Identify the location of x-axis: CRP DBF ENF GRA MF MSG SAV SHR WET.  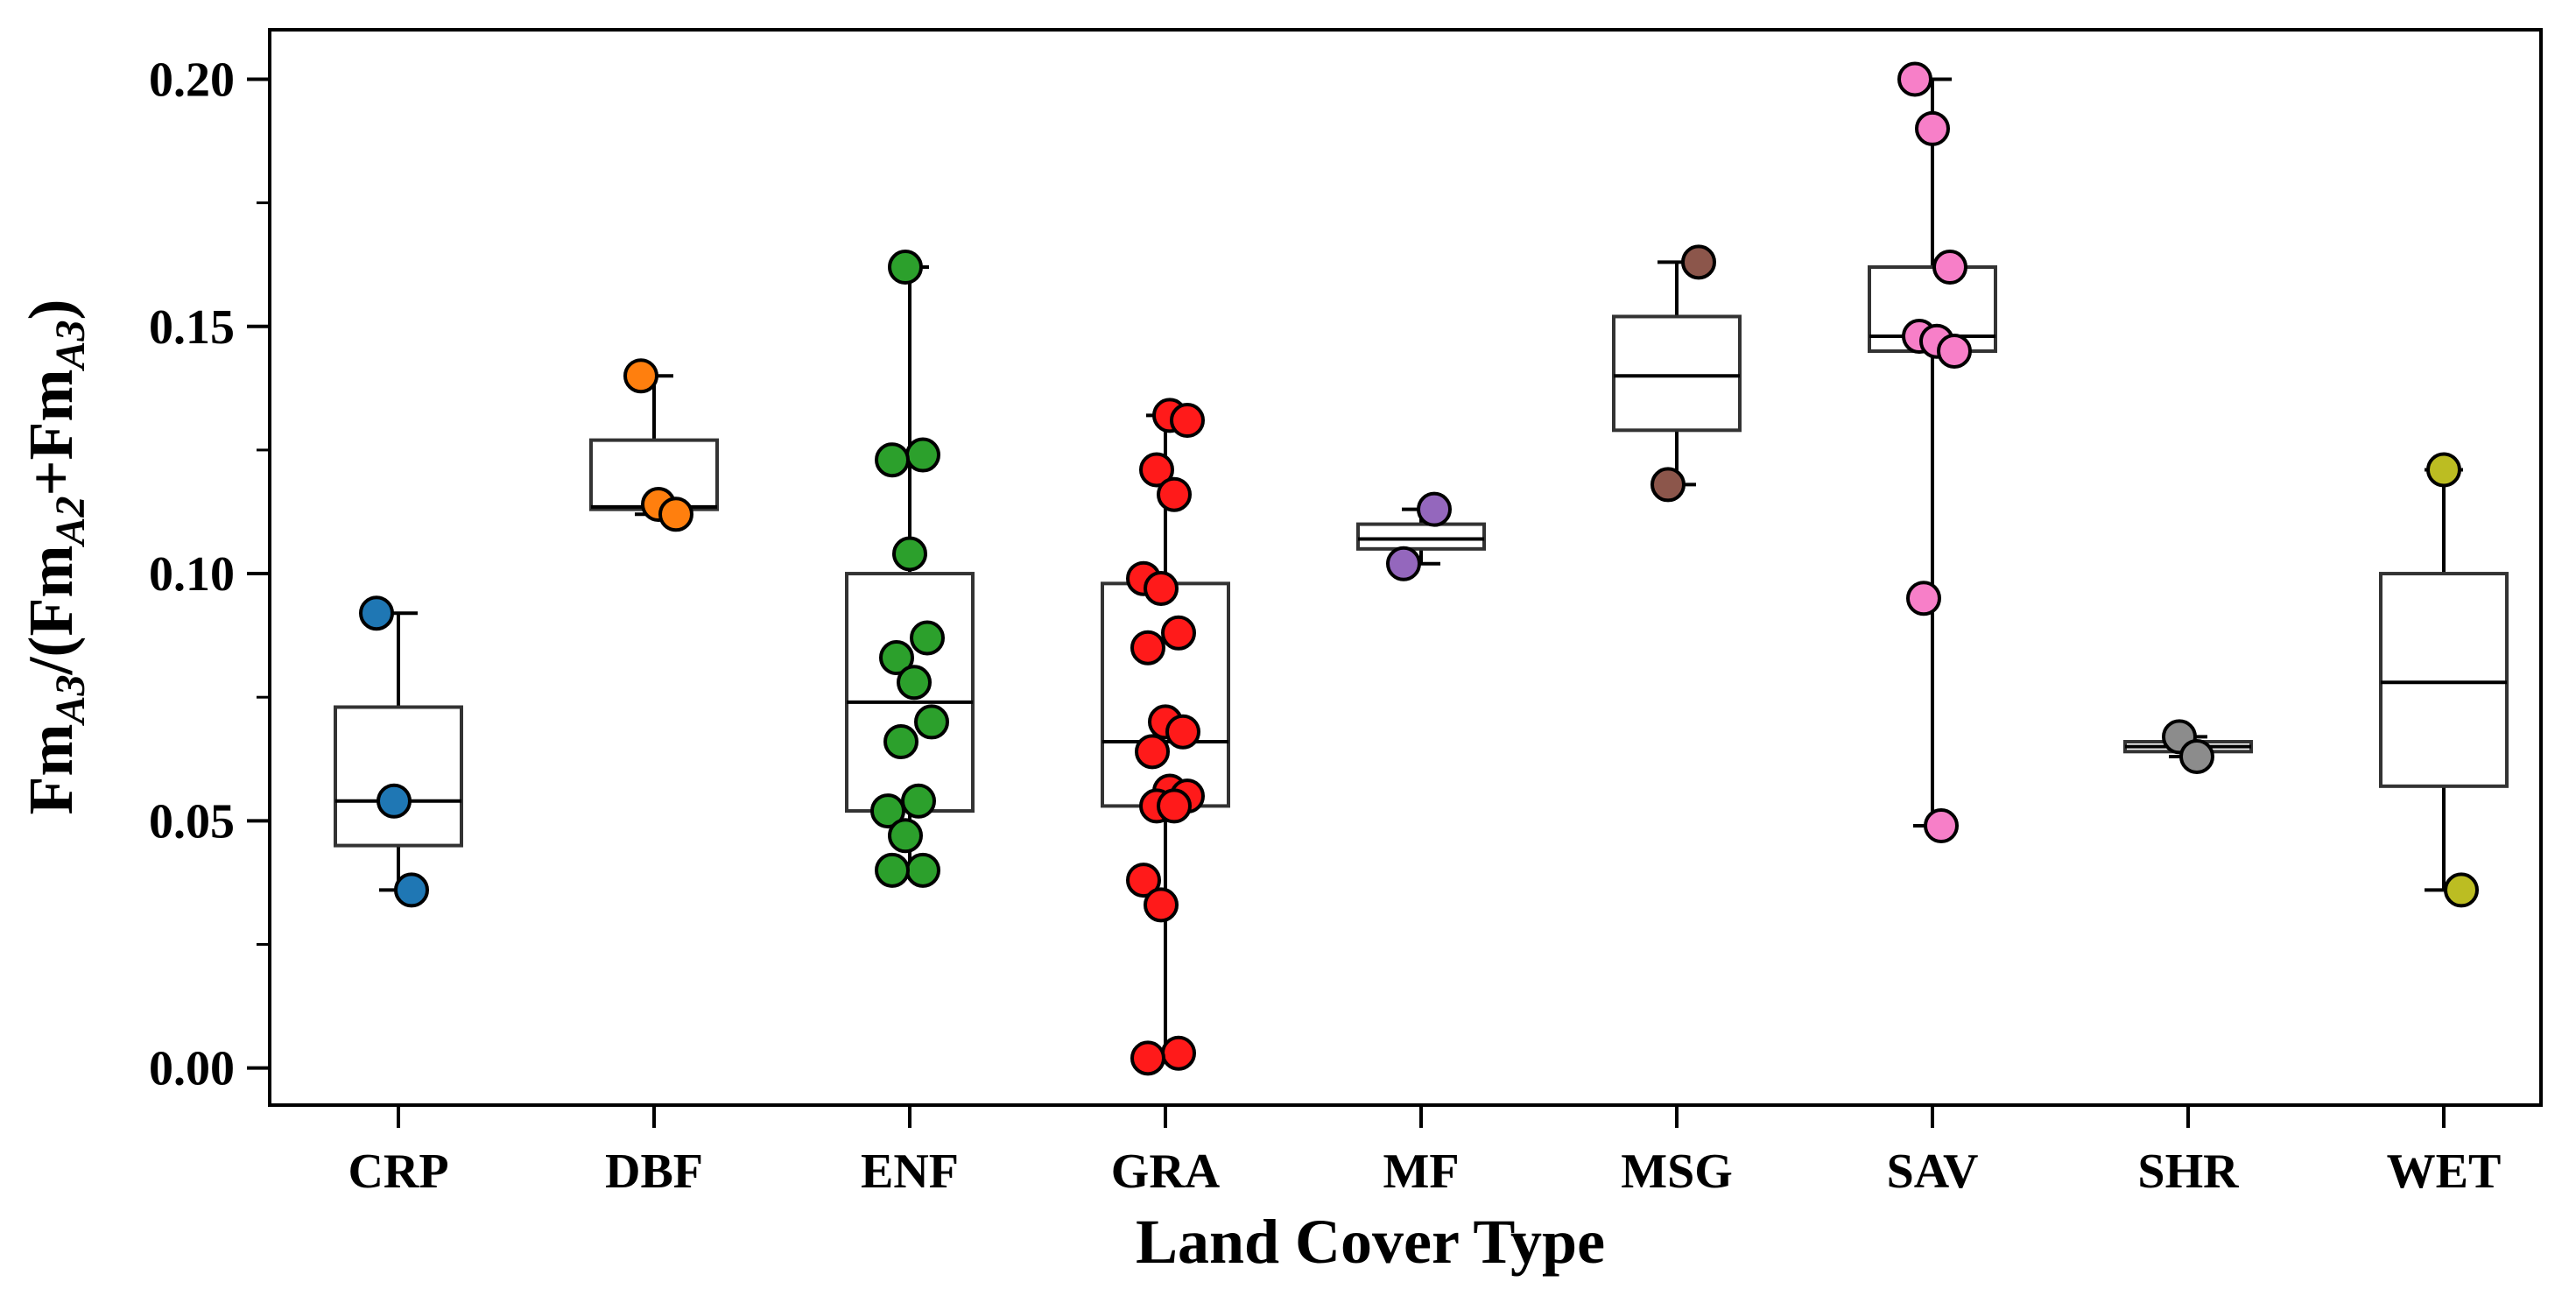
(1424, 1152).